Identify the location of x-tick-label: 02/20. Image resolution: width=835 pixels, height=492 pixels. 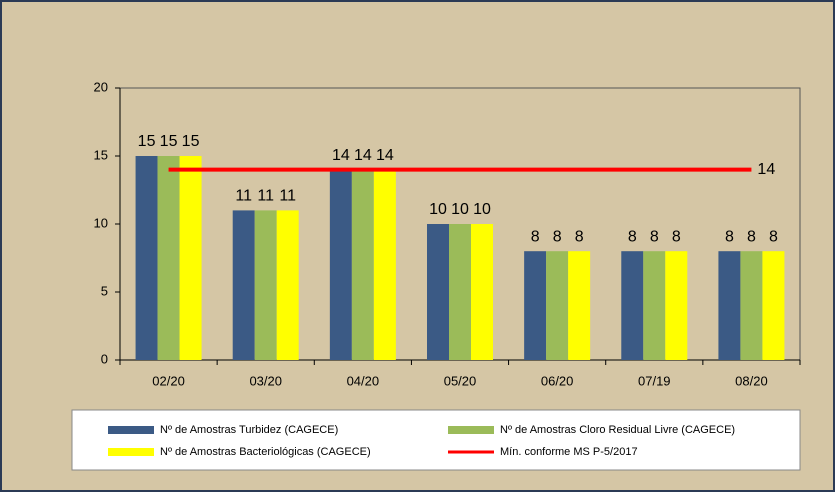
(168, 380).